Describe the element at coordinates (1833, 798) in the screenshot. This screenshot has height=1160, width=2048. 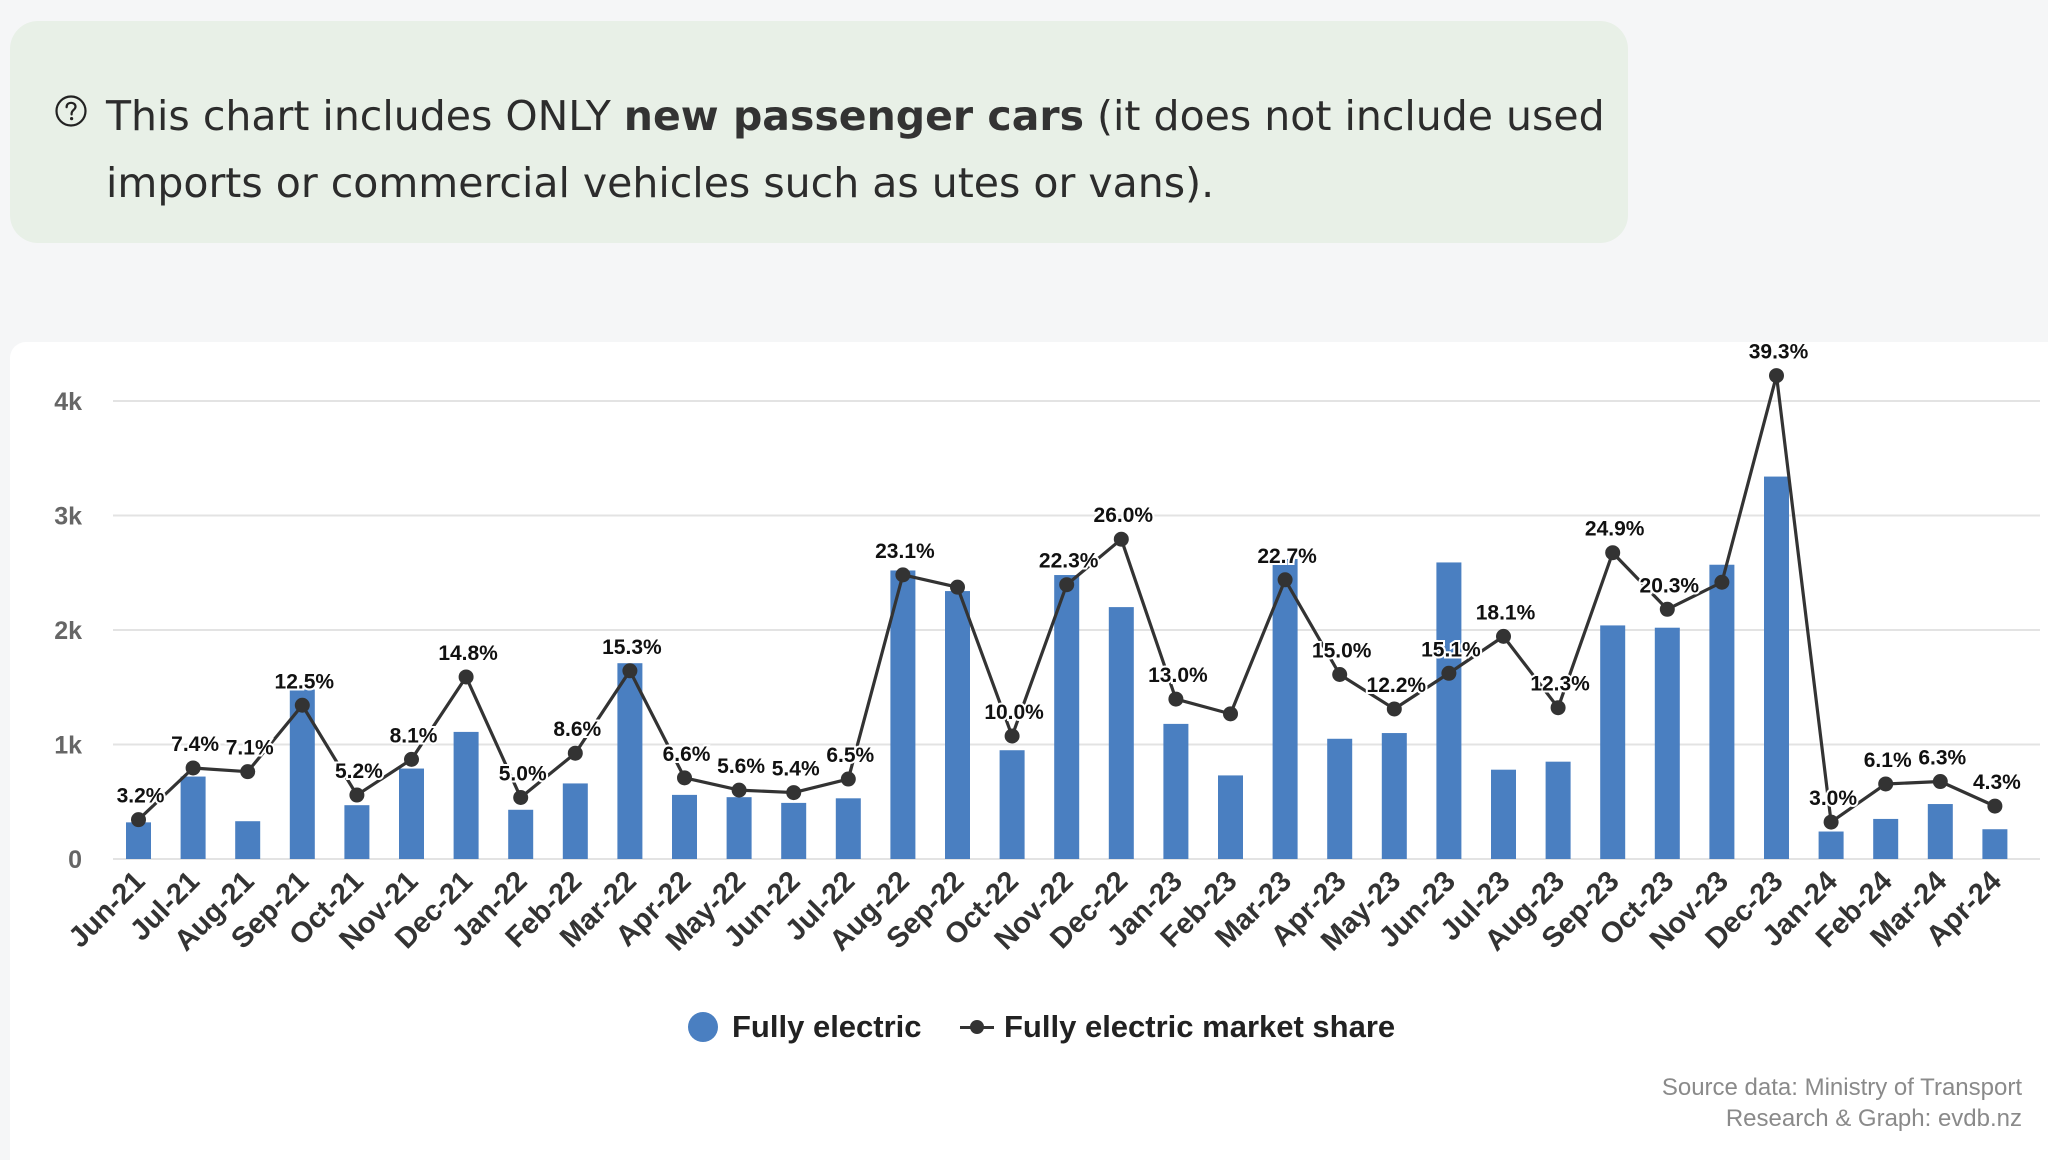
I see `share-data-label: 3.0%` at that location.